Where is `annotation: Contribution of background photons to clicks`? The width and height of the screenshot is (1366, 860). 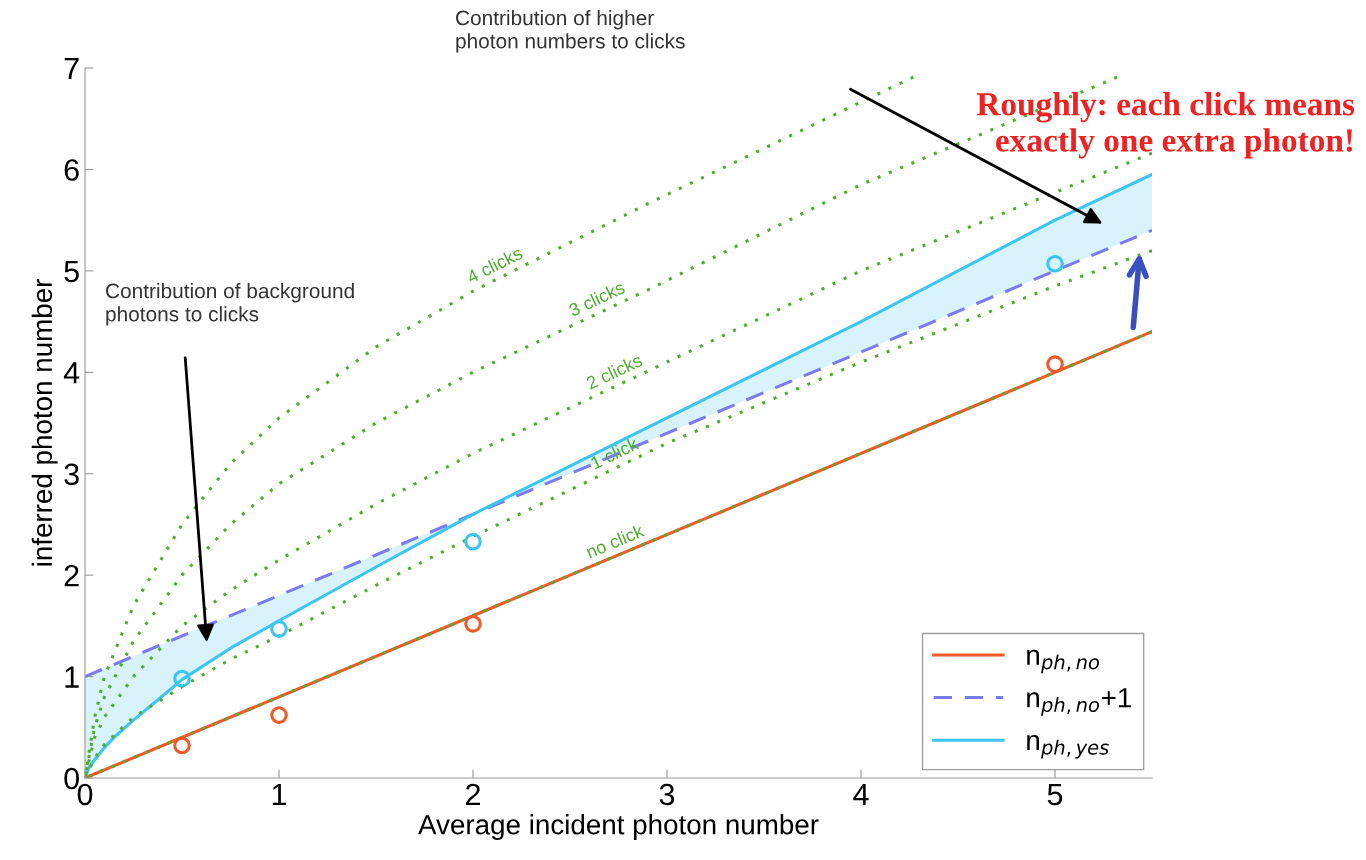
annotation: Contribution of background photons to clicks is located at coordinates (230, 304).